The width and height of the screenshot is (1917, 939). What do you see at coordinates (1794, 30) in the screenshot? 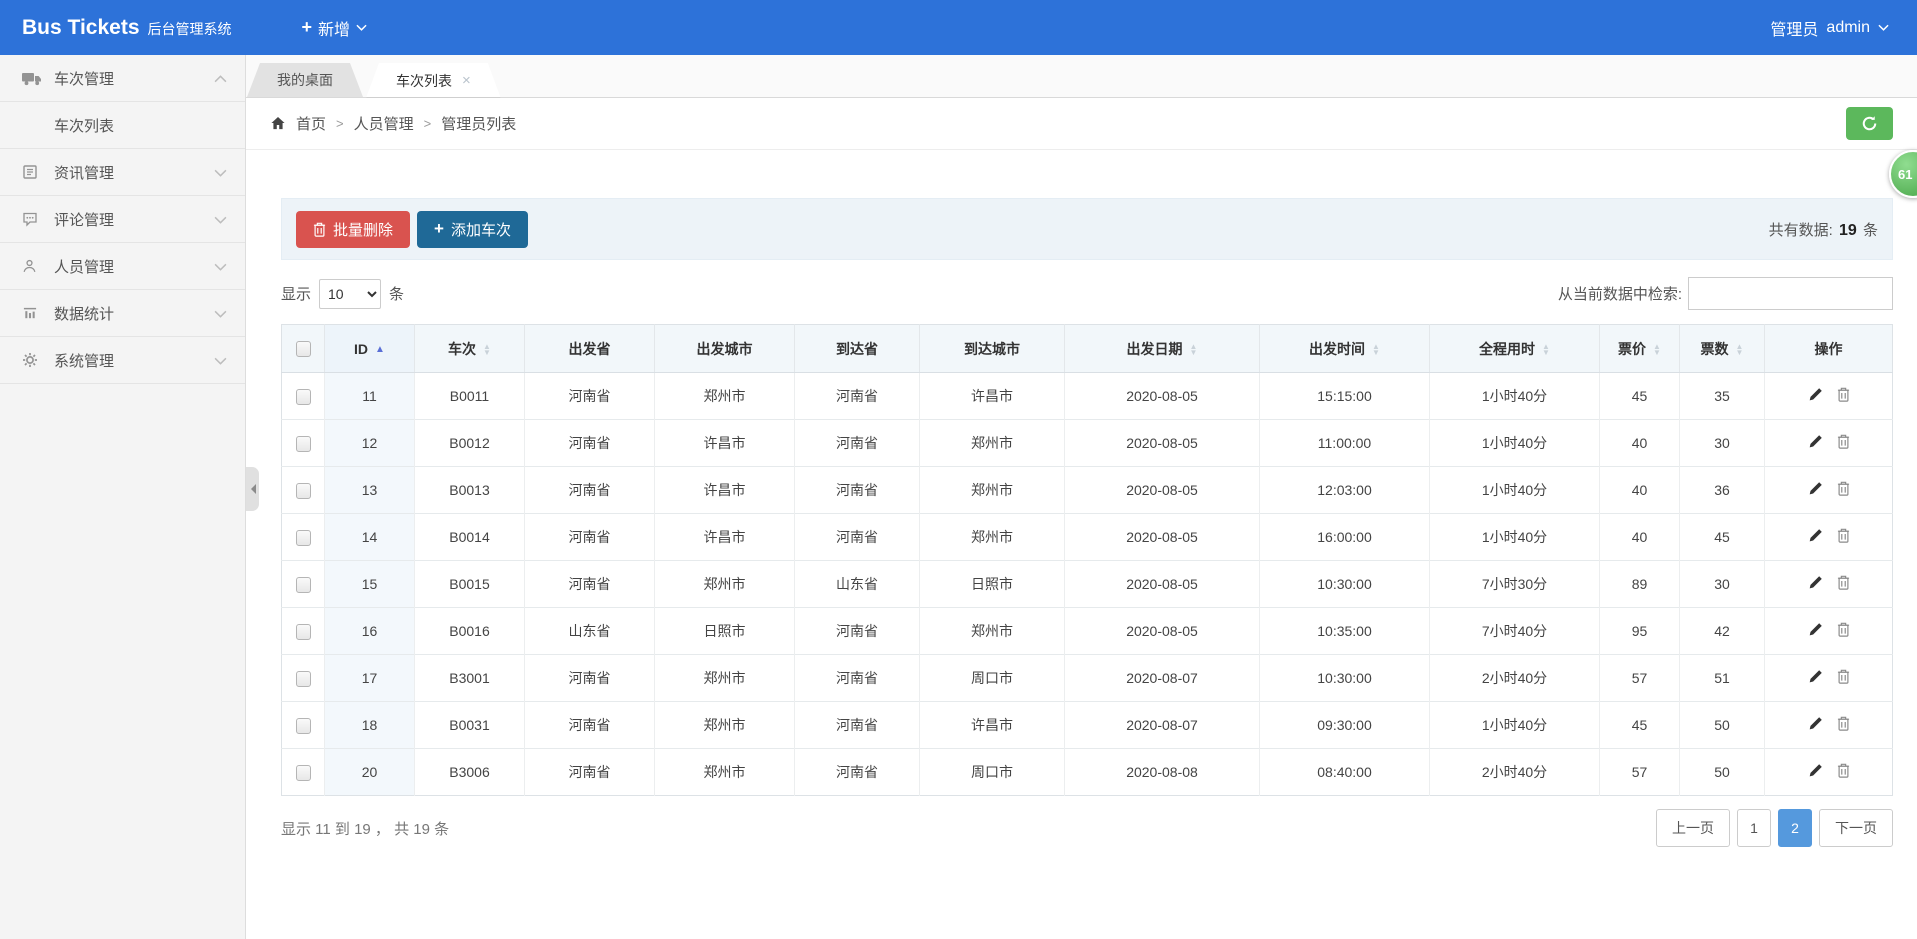
I see `user-role-label: 管理员` at bounding box center [1794, 30].